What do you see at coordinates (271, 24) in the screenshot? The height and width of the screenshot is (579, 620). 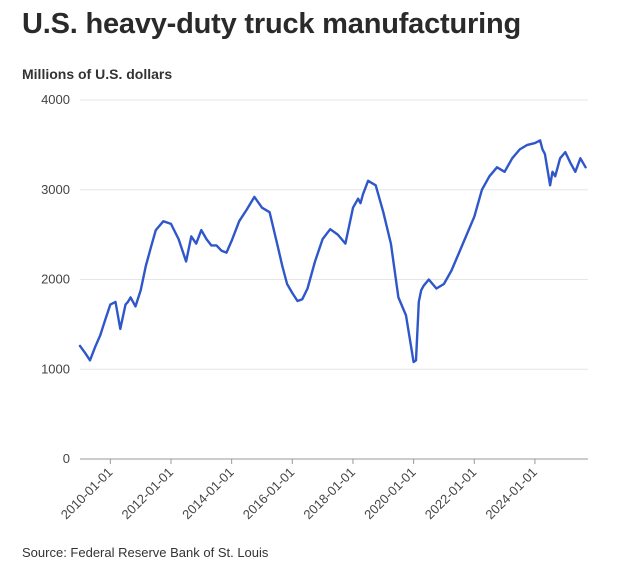 I see `chart-title: U.S. heavy-duty truck manufacturing` at bounding box center [271, 24].